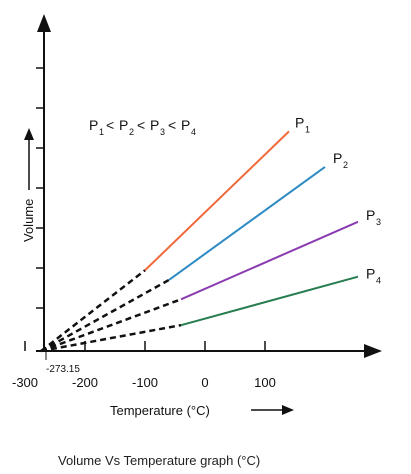 The height and width of the screenshot is (474, 411). What do you see at coordinates (378, 281) in the screenshot?
I see `series-label-sub-p4: 4` at bounding box center [378, 281].